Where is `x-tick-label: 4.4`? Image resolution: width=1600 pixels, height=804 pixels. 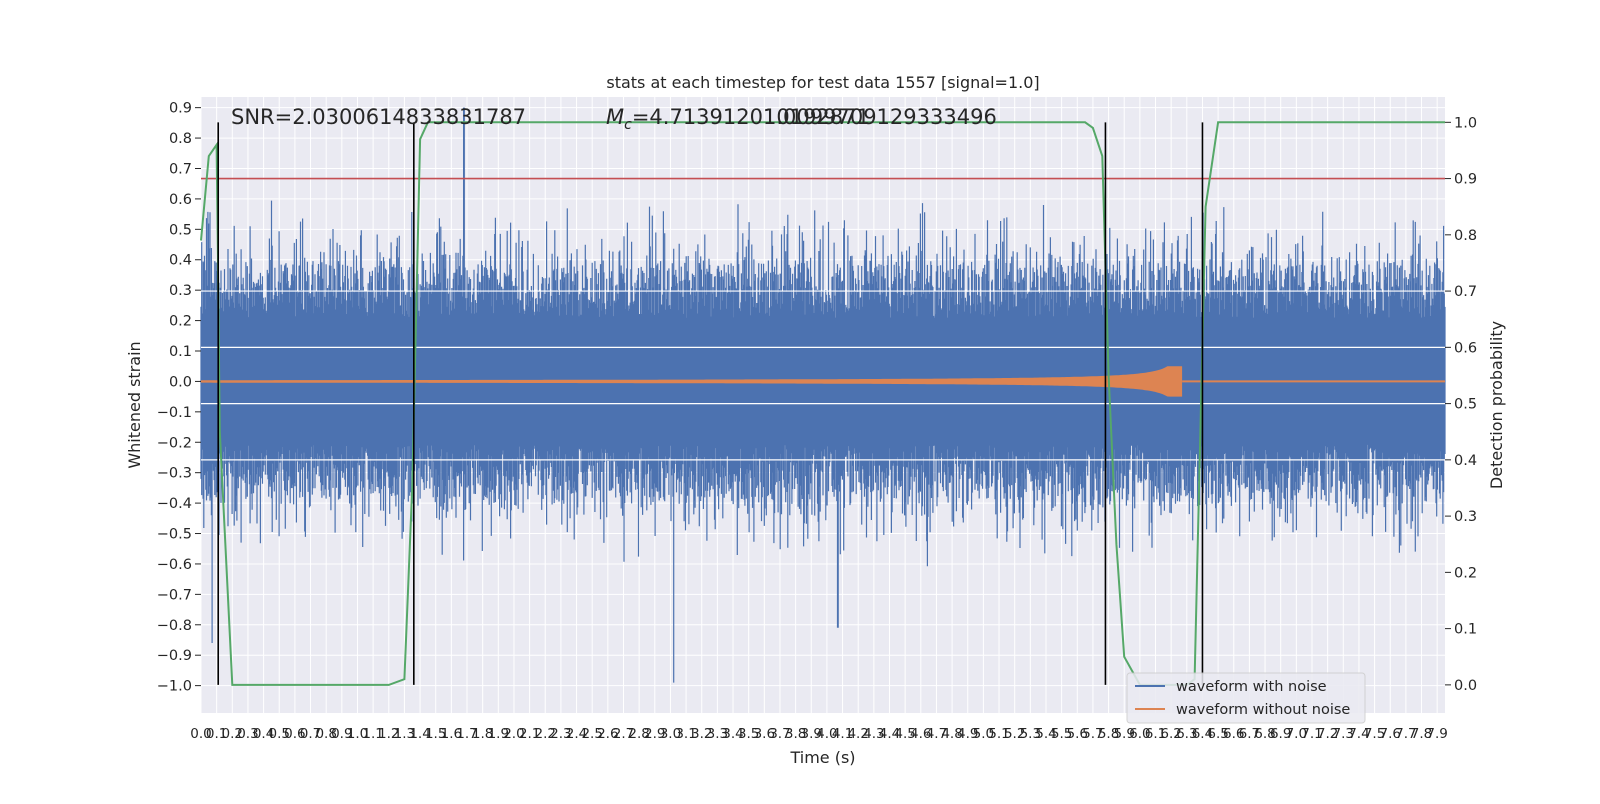
x-tick-label: 4.4 is located at coordinates (889, 734).